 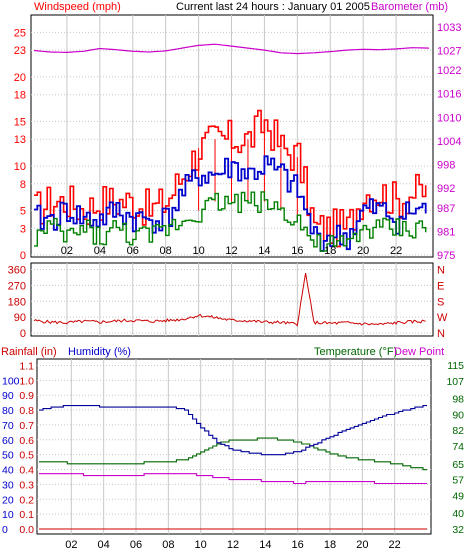 What do you see at coordinates (20, 140) in the screenshot?
I see `wind-y-tick-label: 13` at bounding box center [20, 140].